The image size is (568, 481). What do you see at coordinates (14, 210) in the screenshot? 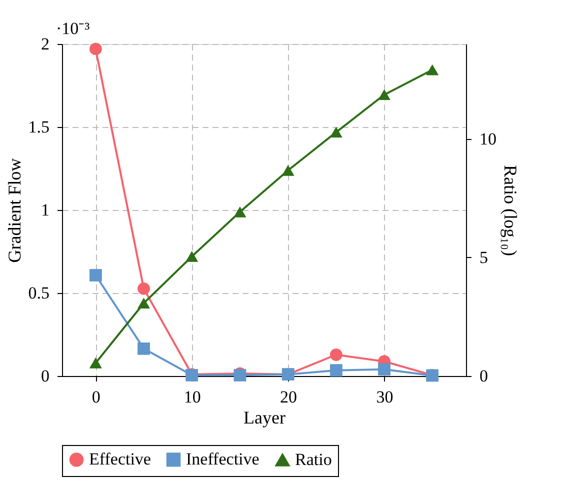
I see `y-axis-title: Gradient Flow` at bounding box center [14, 210].